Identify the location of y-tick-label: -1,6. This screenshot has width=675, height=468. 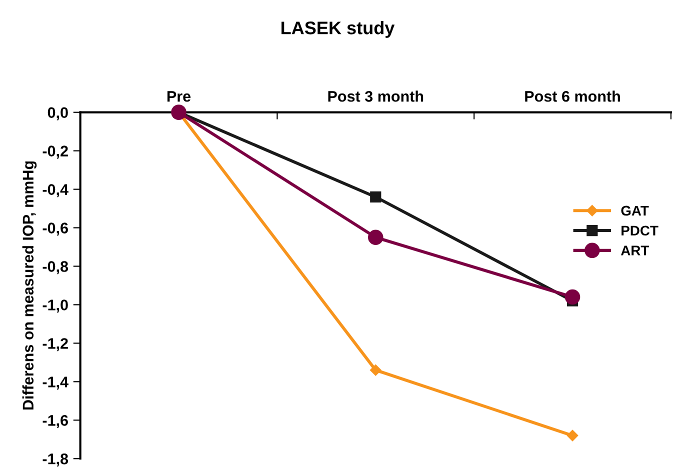
(55, 421).